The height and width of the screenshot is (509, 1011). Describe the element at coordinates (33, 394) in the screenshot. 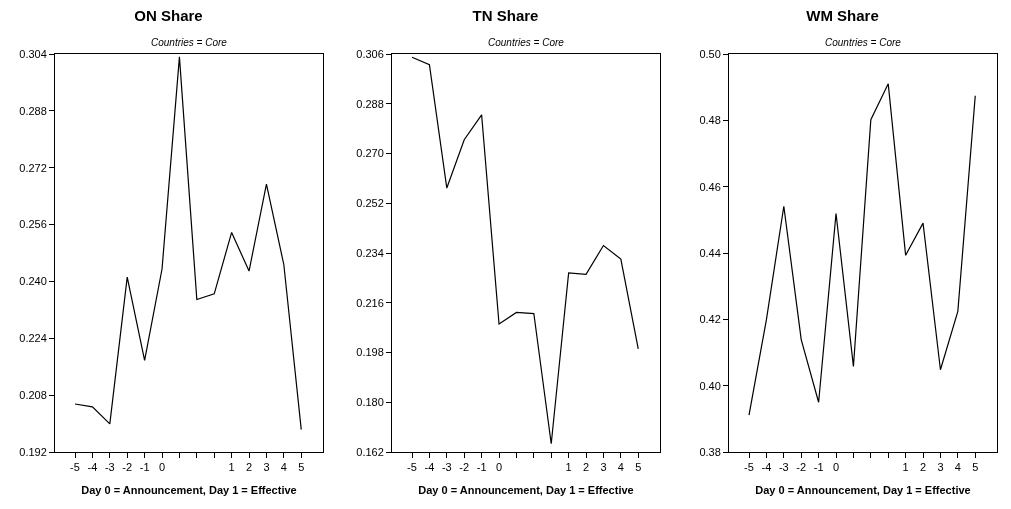

I see `y-tick-label: 0.208` at that location.